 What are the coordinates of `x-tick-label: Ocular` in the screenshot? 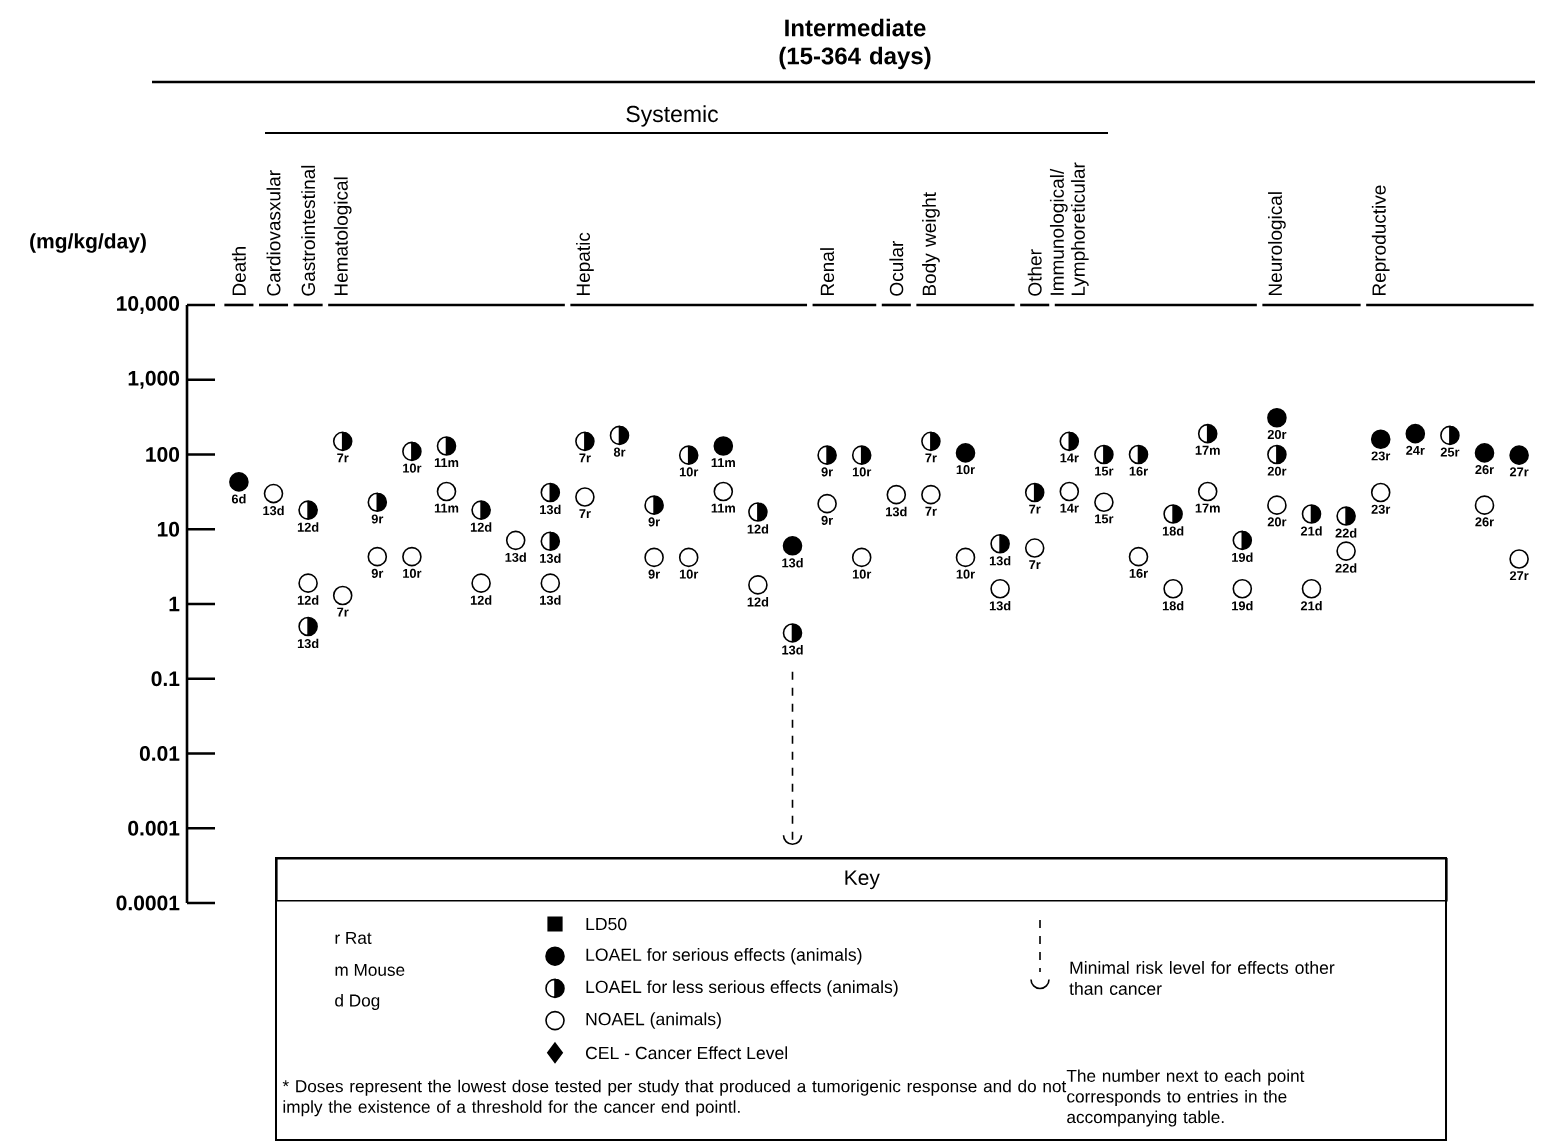 It's located at (896, 268).